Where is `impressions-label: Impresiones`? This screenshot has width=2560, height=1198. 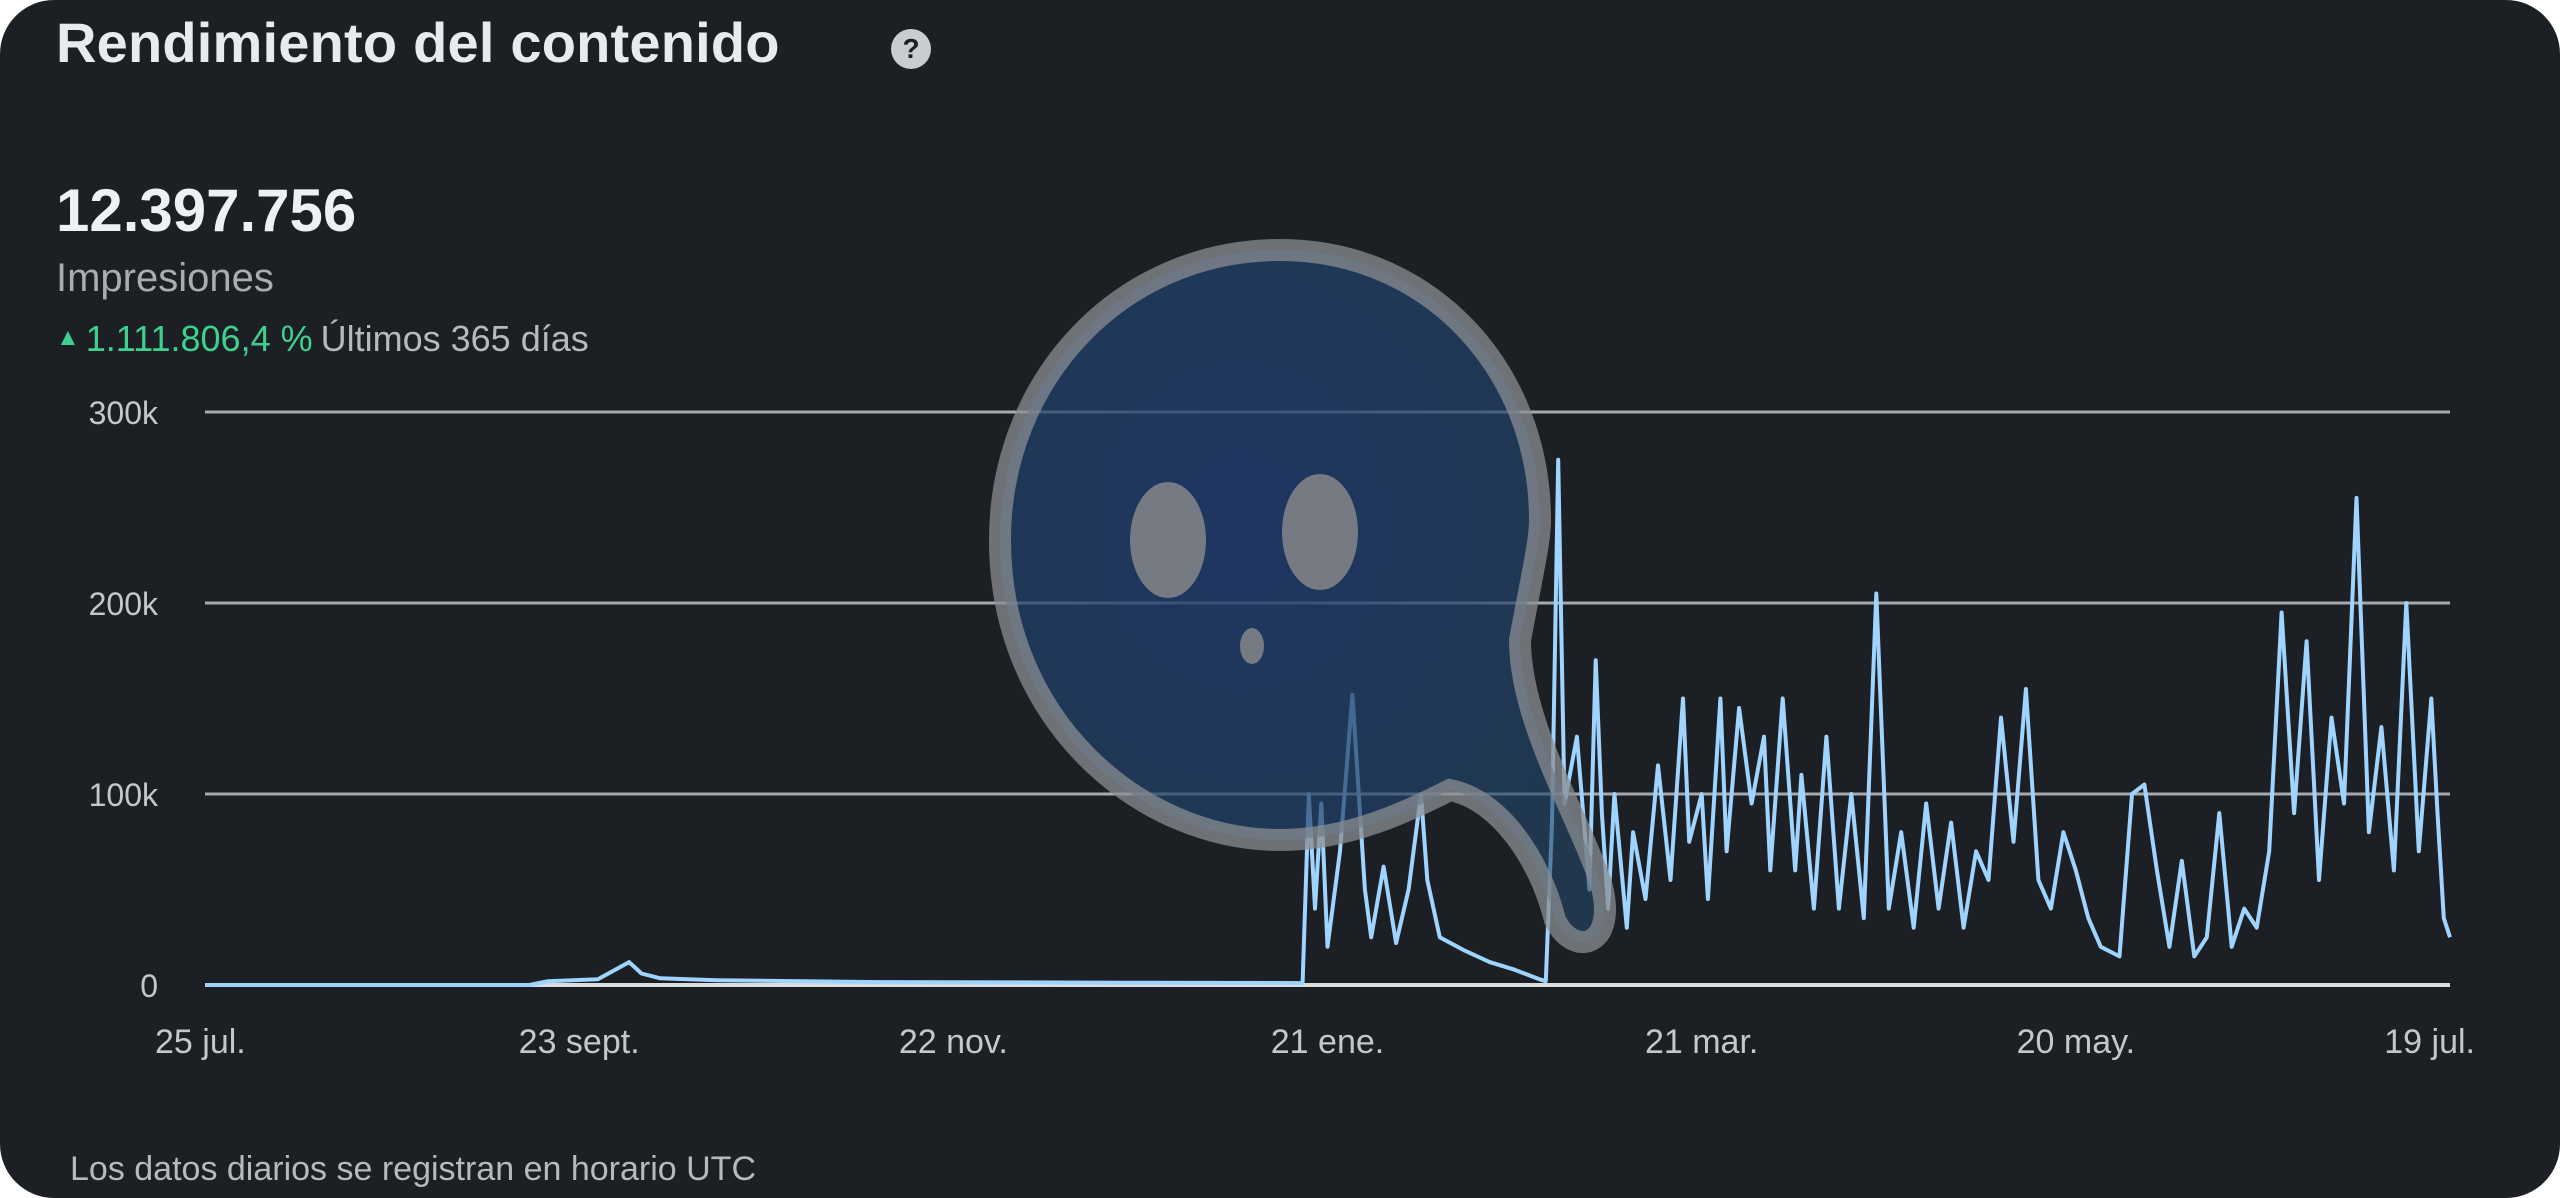
impressions-label: Impresiones is located at coordinates (165, 278).